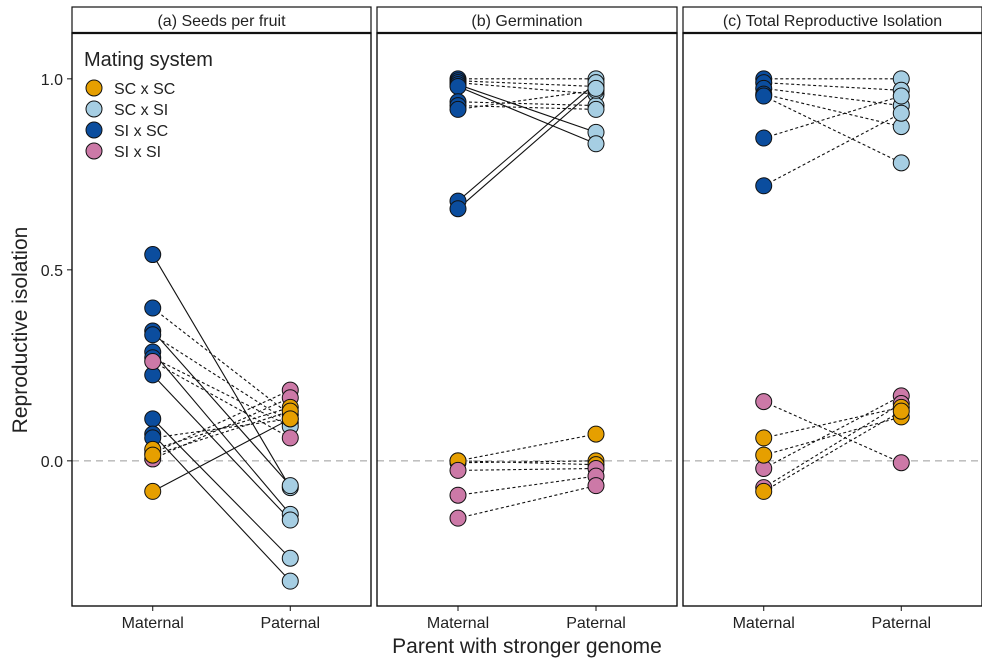  What do you see at coordinates (52, 271) in the screenshot?
I see `y-tick-label: 0.5` at bounding box center [52, 271].